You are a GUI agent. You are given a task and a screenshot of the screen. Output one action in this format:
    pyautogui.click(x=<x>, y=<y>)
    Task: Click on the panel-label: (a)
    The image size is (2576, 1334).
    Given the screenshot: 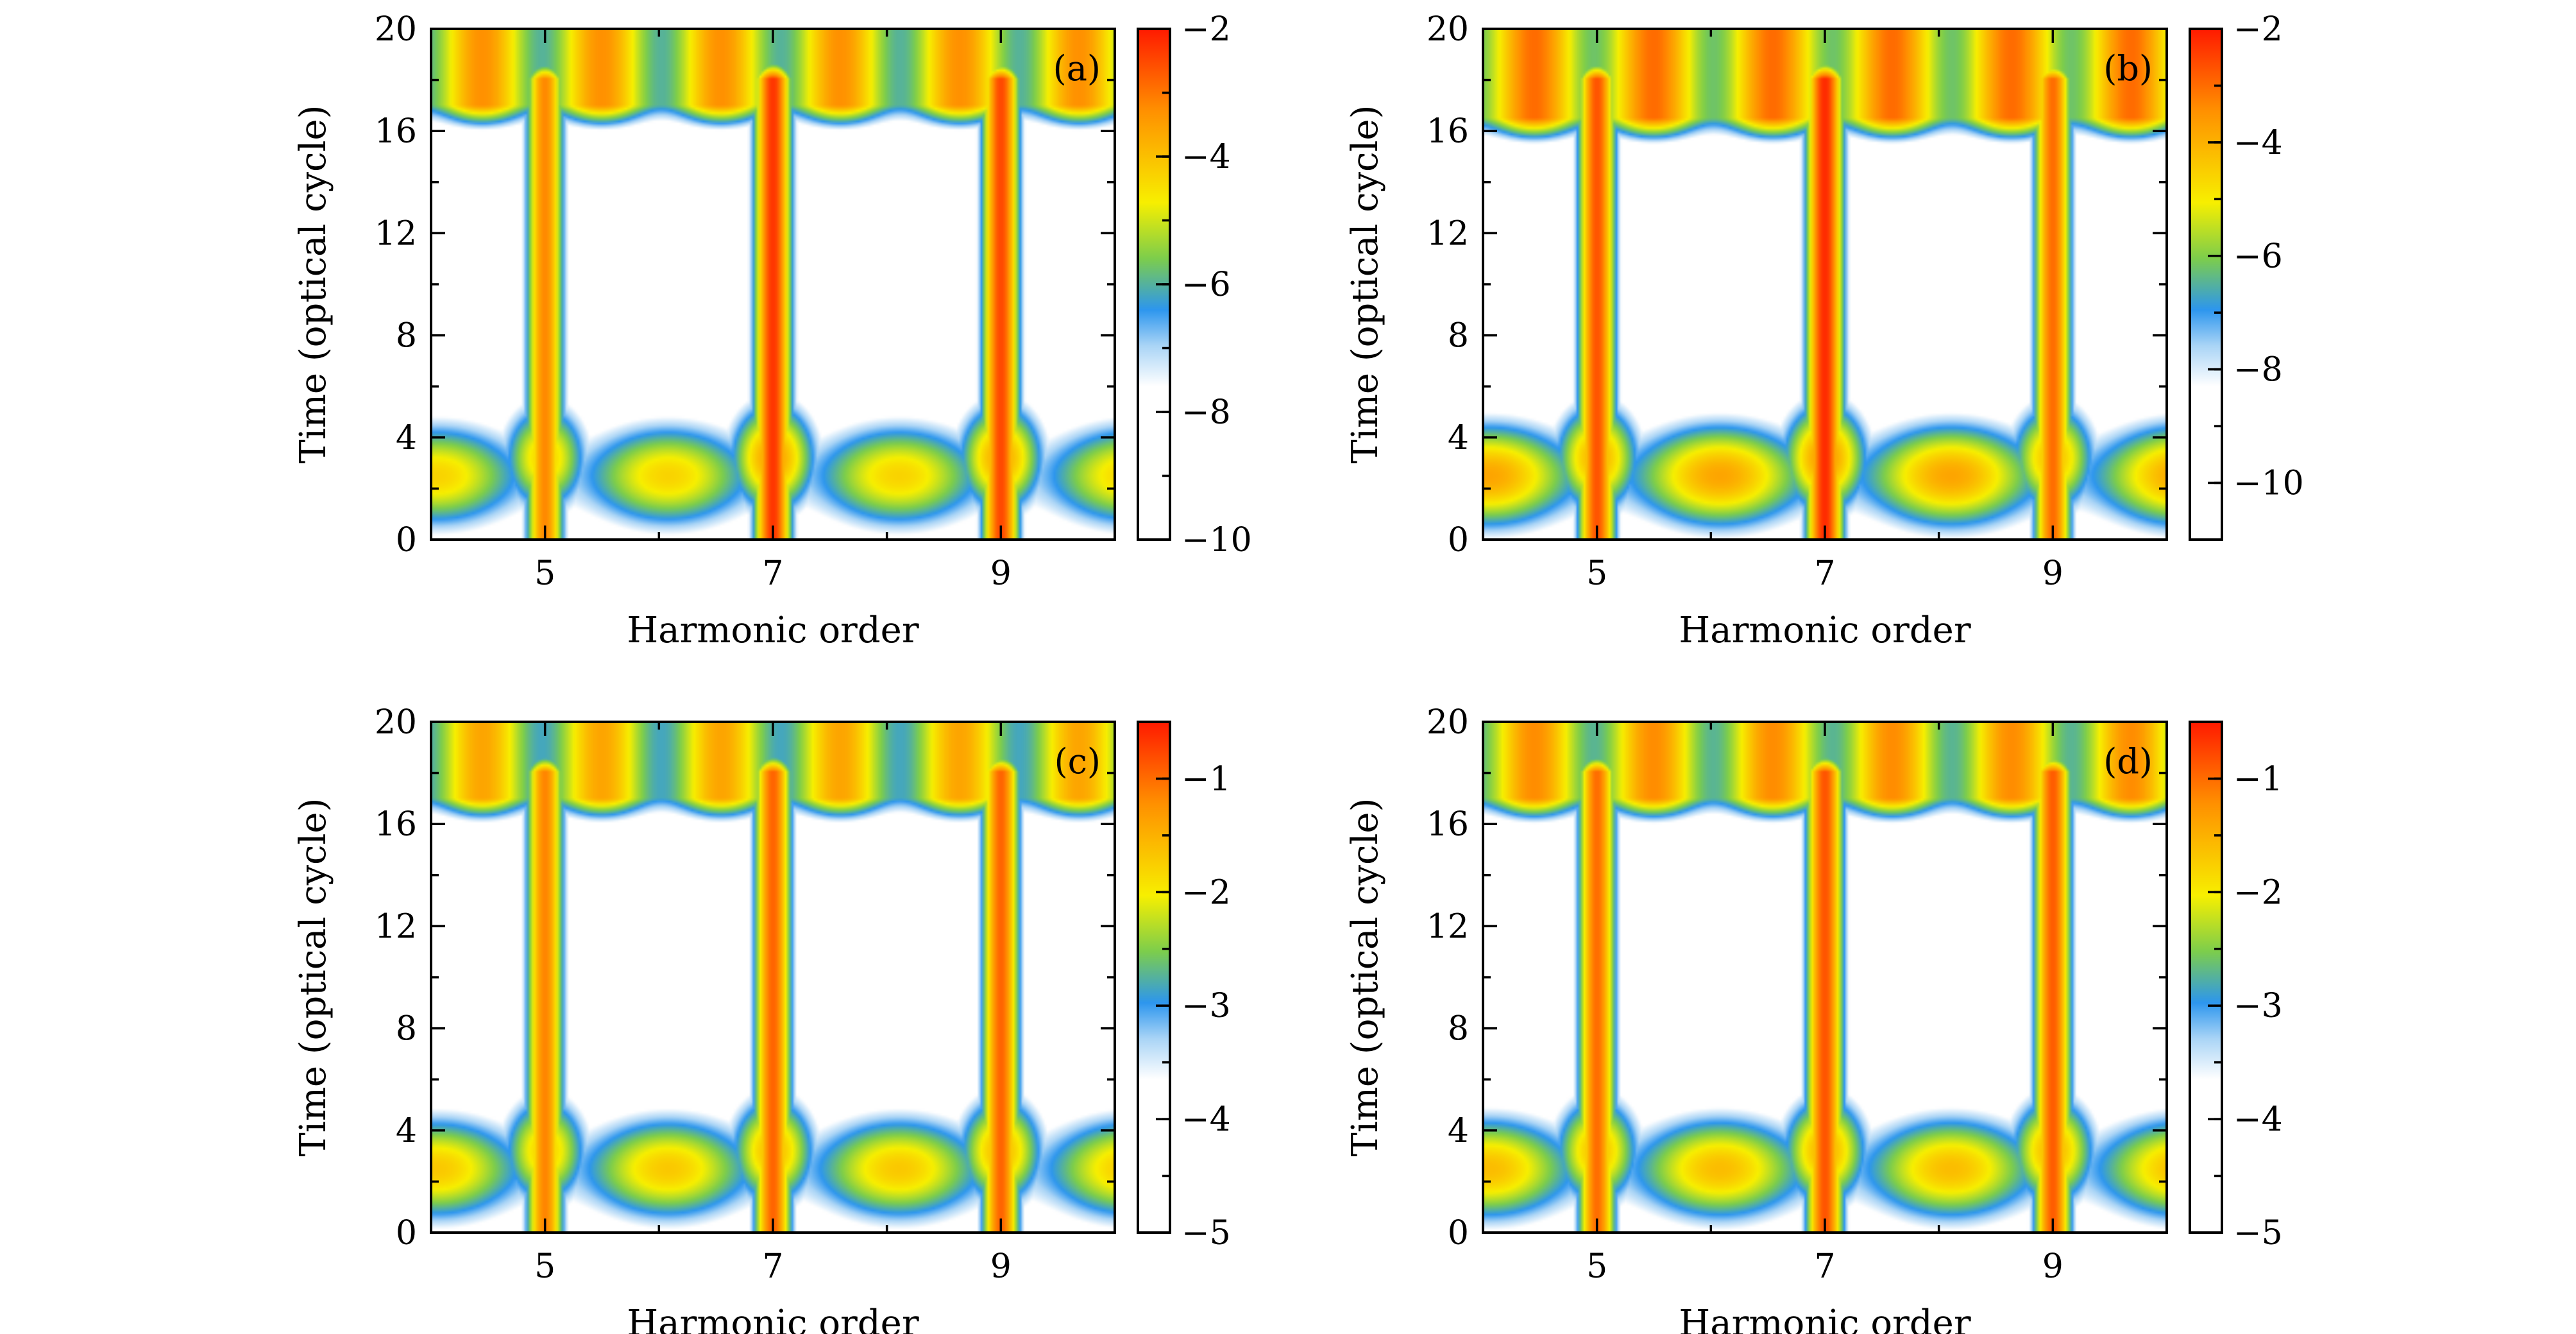 What is the action you would take?
    pyautogui.click(x=1077, y=68)
    